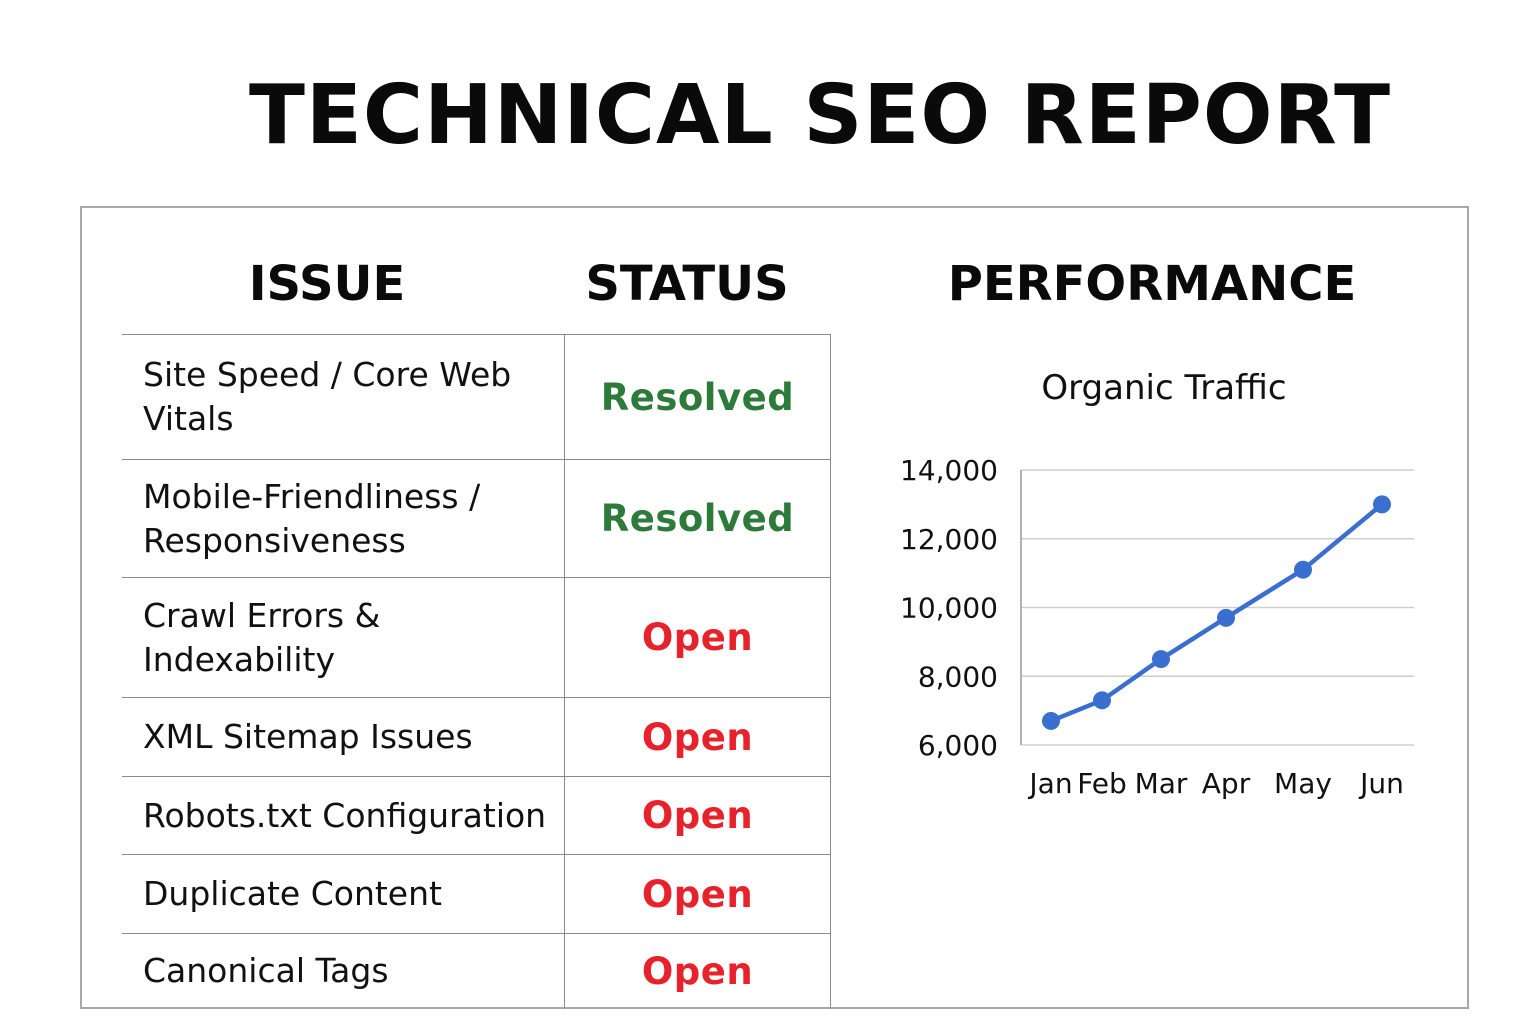 This screenshot has height=1024, width=1536. I want to click on data-point-apr, so click(1226, 617).